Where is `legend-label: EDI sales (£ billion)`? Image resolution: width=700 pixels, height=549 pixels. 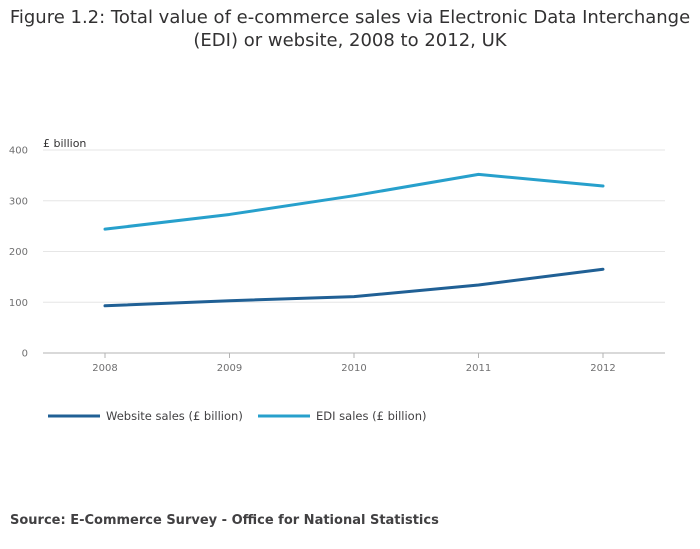 legend-label: EDI sales (£ billion) is located at coordinates (371, 416).